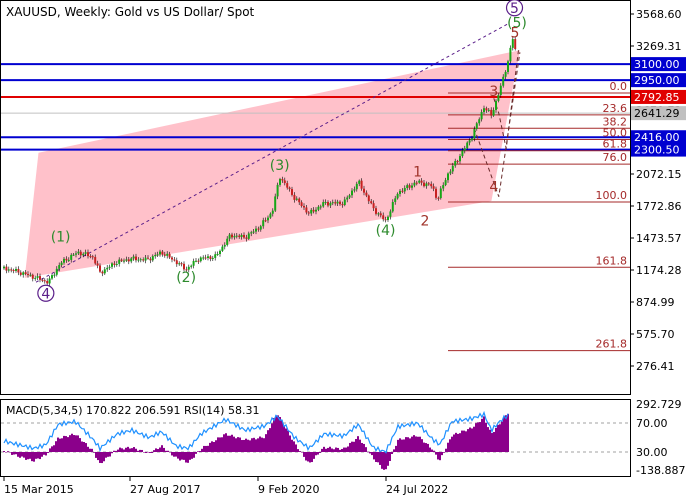 The image size is (700, 500). I want to click on wave-circle, so click(514, 8).